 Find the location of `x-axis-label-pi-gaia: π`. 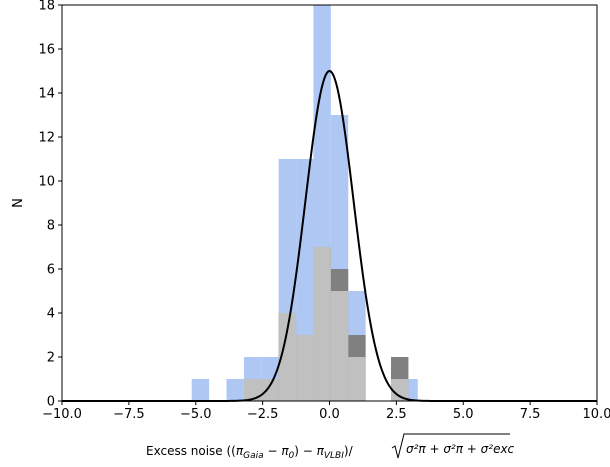

x-axis-label-pi-gaia: π is located at coordinates (240, 451).